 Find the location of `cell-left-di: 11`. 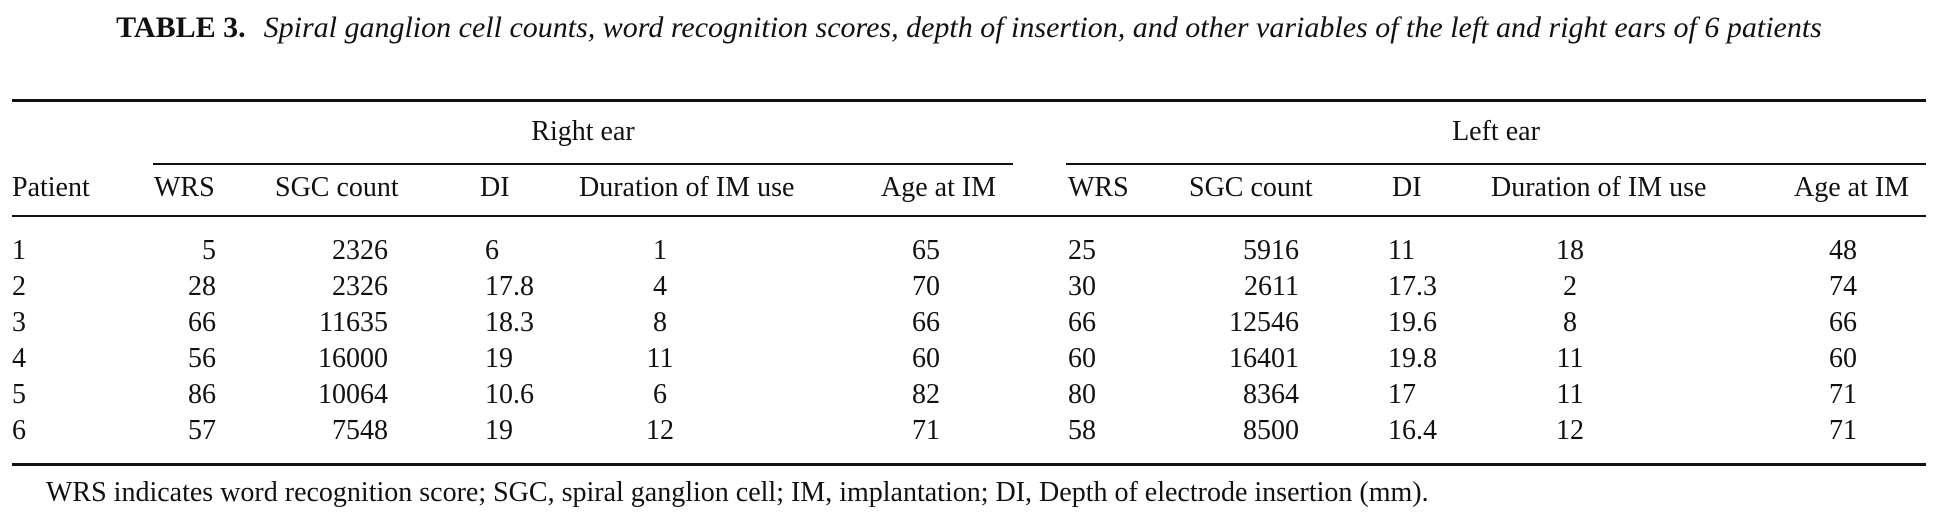

cell-left-di: 11 is located at coordinates (1401, 250).